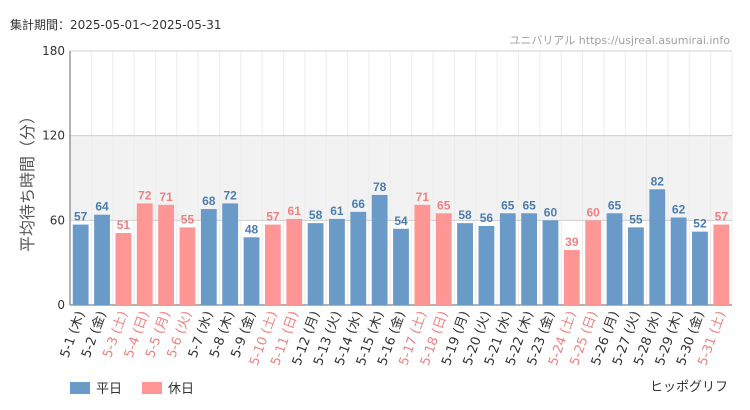 This screenshot has height=410, width=750. What do you see at coordinates (116, 25) in the screenshot?
I see `period-label: 集計期間：2025-05-01～2025-05-31` at bounding box center [116, 25].